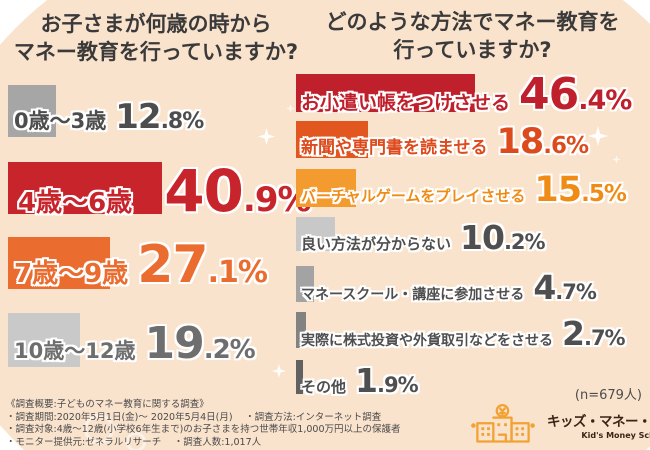  I want to click on method-percent-rest: .2%, so click(524, 242).